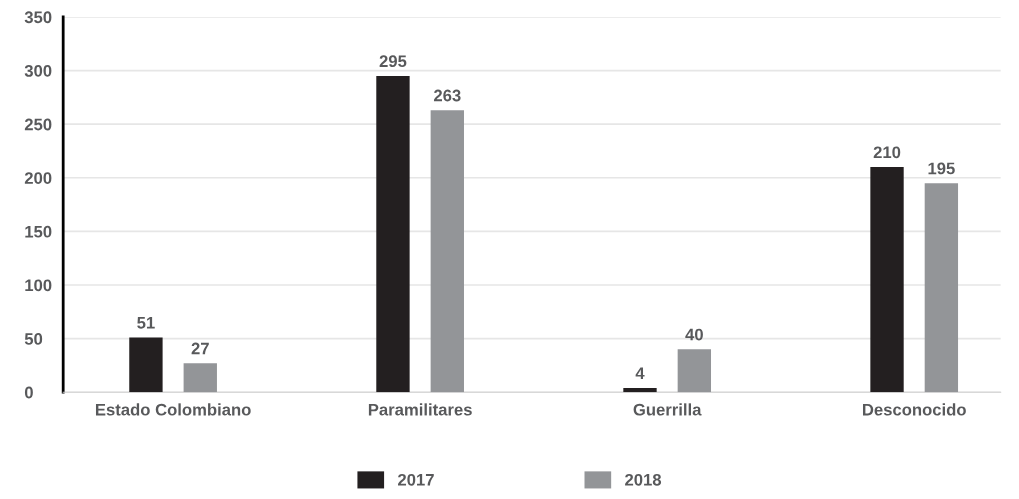  I want to click on y-tick-label: 250, so click(38, 124).